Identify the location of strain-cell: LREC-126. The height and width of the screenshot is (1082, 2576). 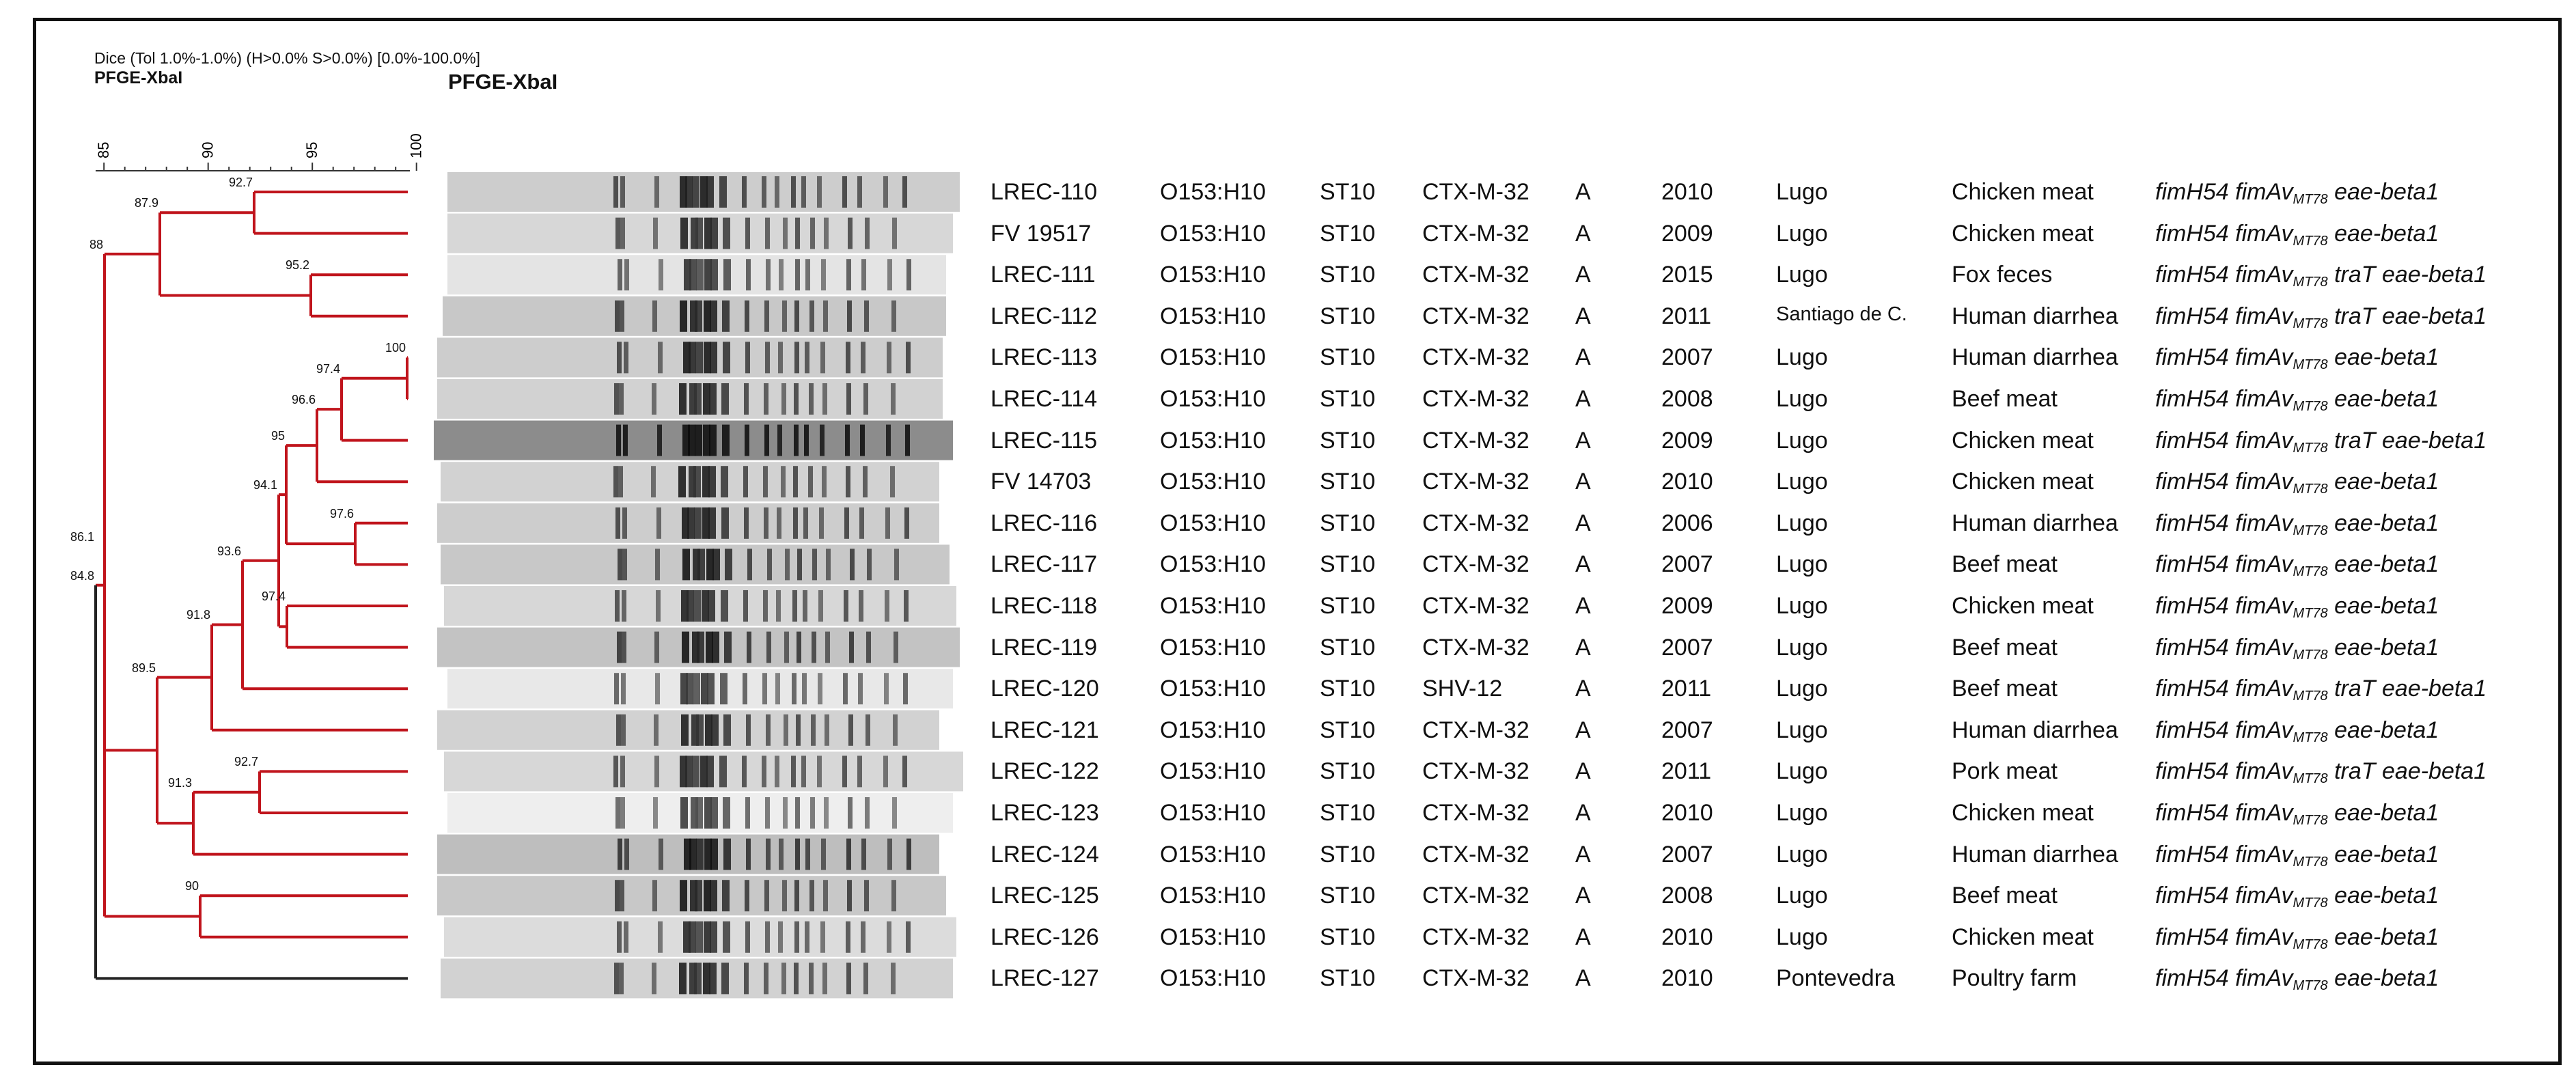
(1045, 937).